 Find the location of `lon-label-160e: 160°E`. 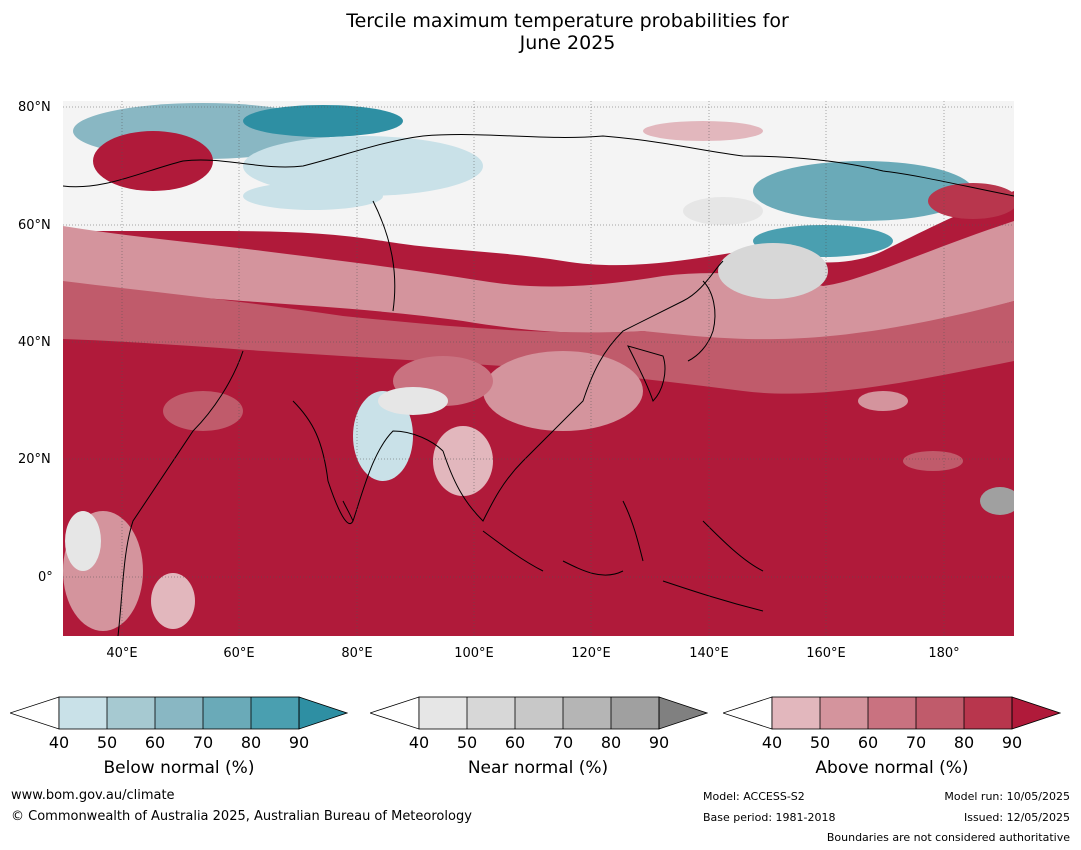

lon-label-160e: 160°E is located at coordinates (826, 653).